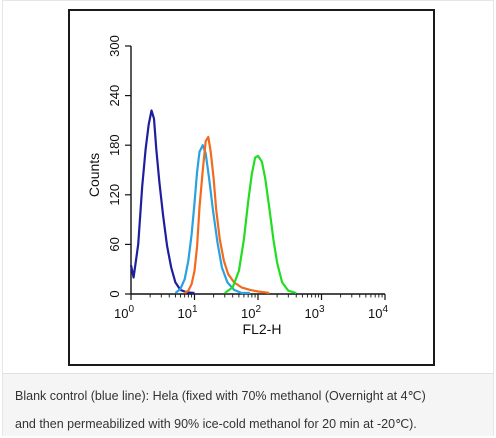 The image size is (496, 438). Describe the element at coordinates (378, 312) in the screenshot. I see `x-tick-label: 10⁴` at that location.